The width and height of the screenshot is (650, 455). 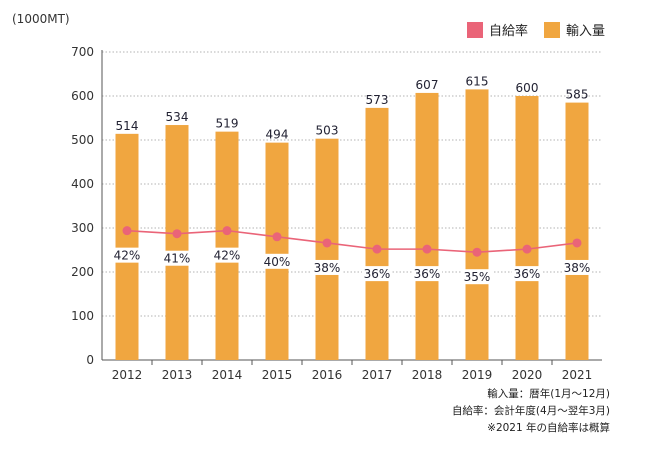 What do you see at coordinates (82, 272) in the screenshot?
I see `y-tick-label: 200` at bounding box center [82, 272].